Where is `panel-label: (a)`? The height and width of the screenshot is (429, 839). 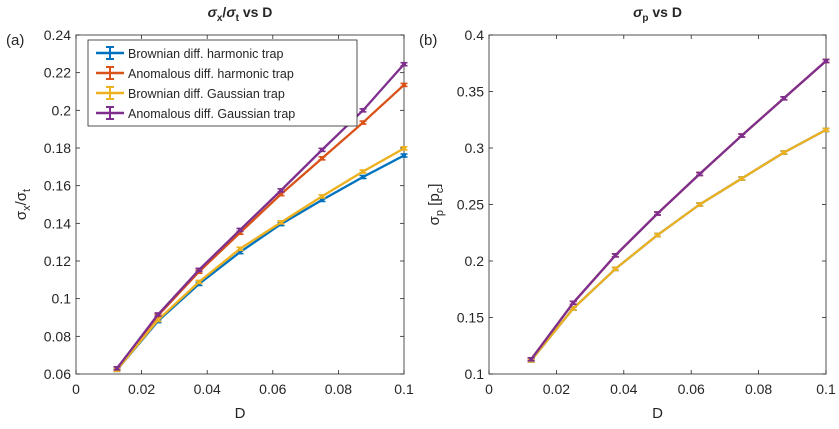
panel-label: (a) is located at coordinates (15, 40).